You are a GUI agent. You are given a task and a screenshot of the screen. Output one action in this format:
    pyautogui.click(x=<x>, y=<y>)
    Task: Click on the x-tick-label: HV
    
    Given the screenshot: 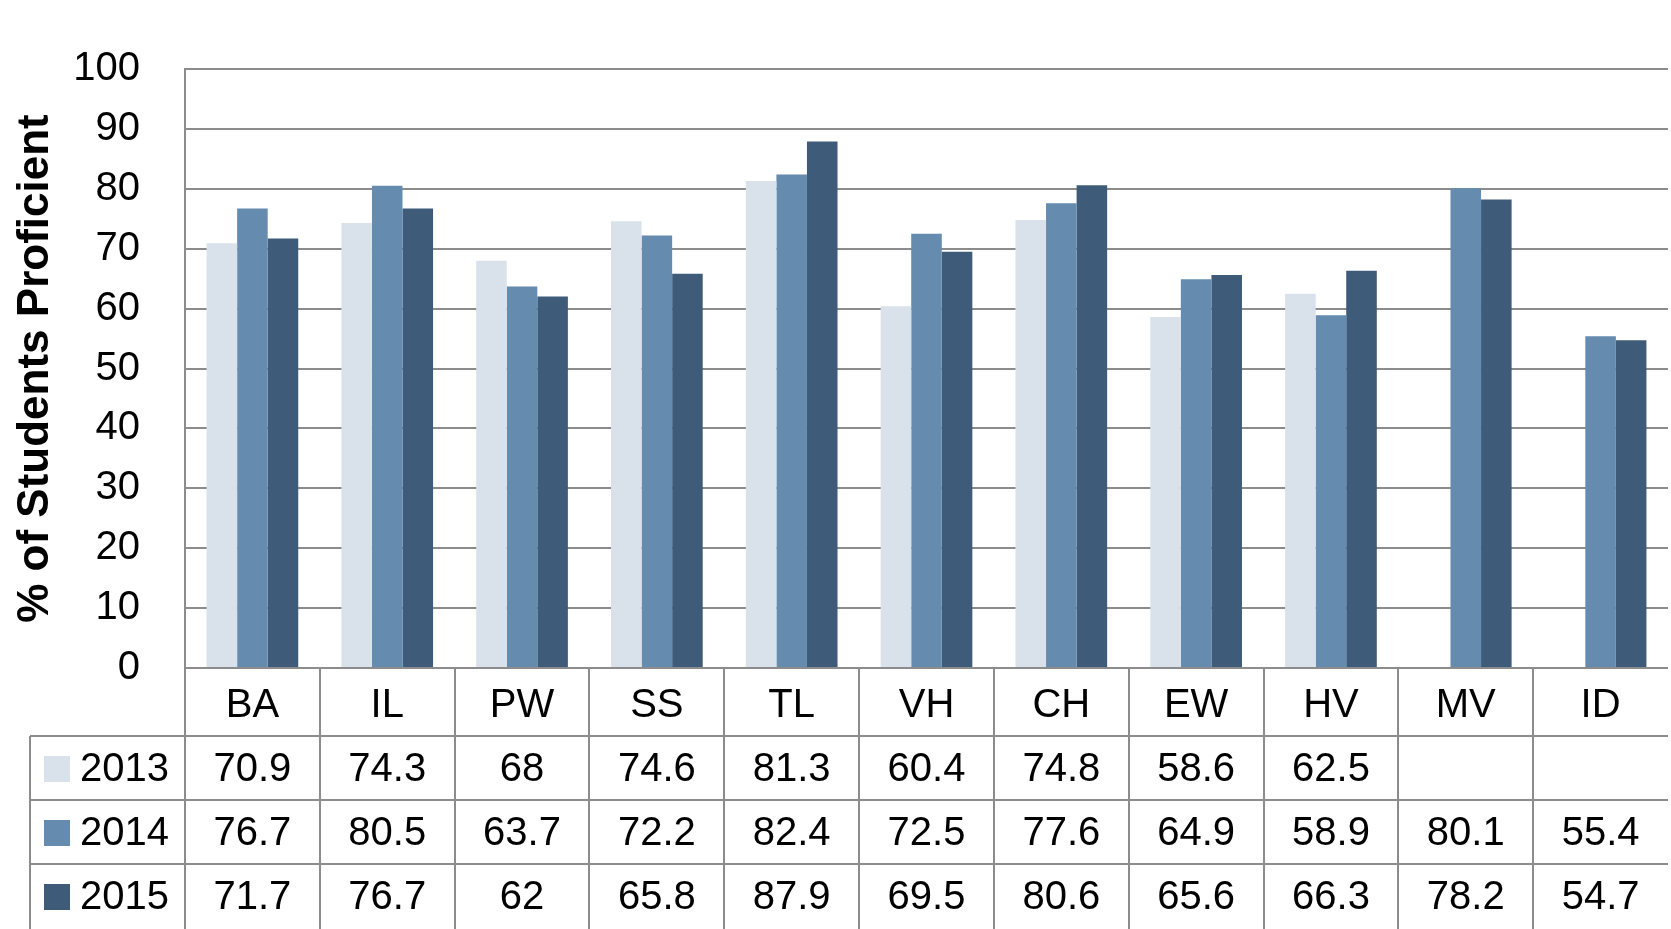 What is the action you would take?
    pyautogui.click(x=1331, y=703)
    